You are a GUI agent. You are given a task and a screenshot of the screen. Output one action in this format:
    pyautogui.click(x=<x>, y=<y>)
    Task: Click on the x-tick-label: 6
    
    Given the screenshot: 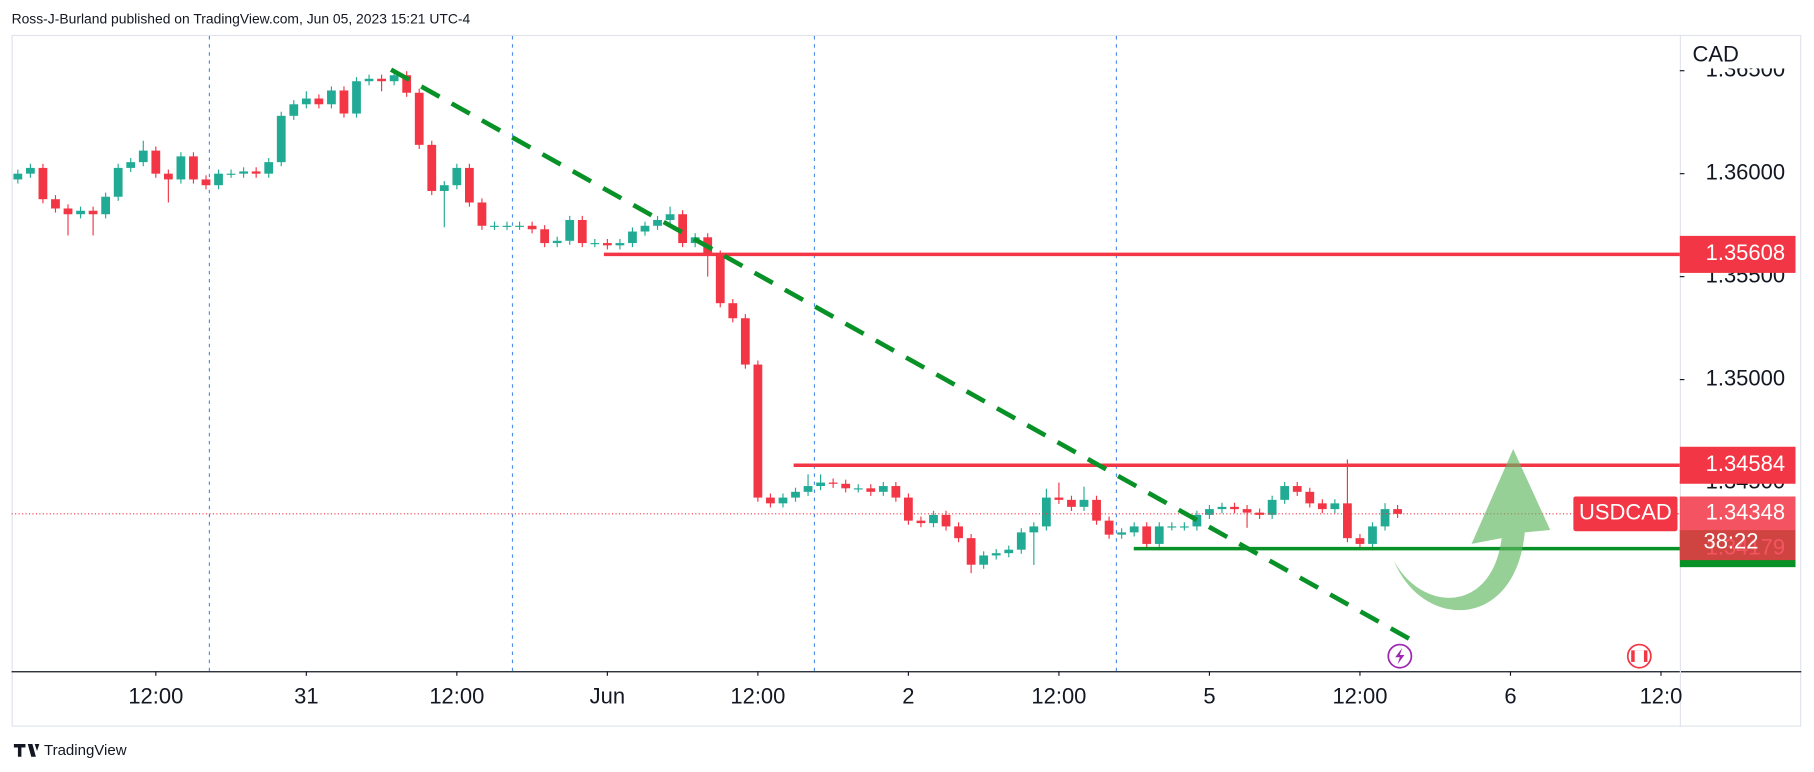 What is the action you would take?
    pyautogui.click(x=1510, y=696)
    